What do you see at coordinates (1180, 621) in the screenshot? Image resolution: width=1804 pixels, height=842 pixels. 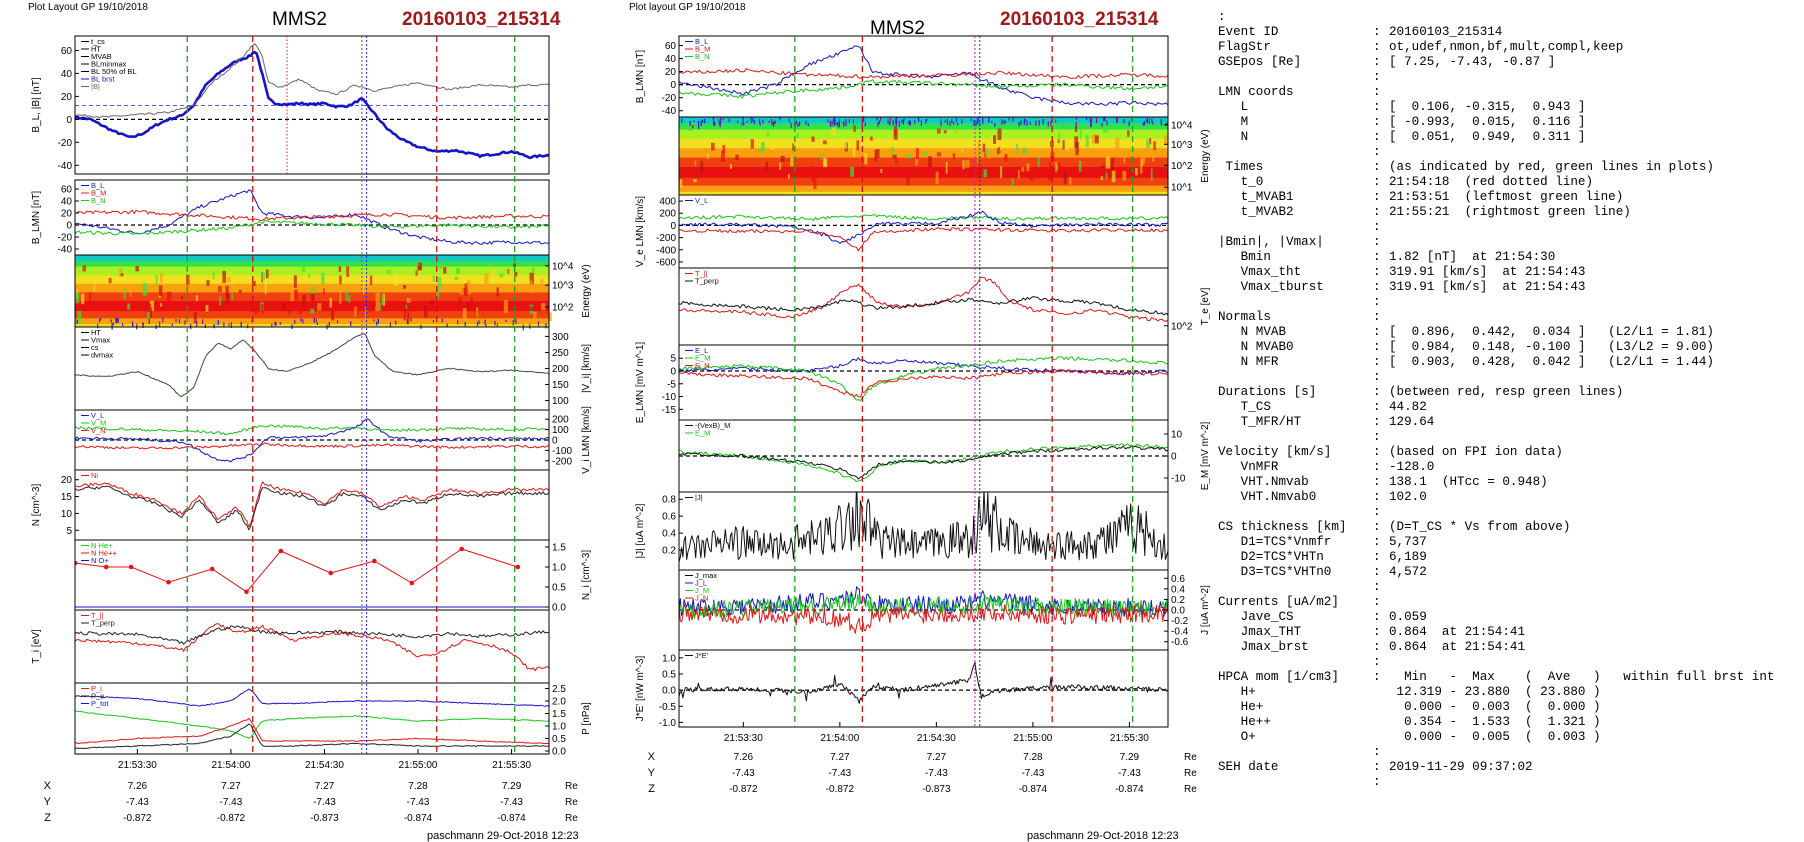 I see `y-tick-label: -0.2` at bounding box center [1180, 621].